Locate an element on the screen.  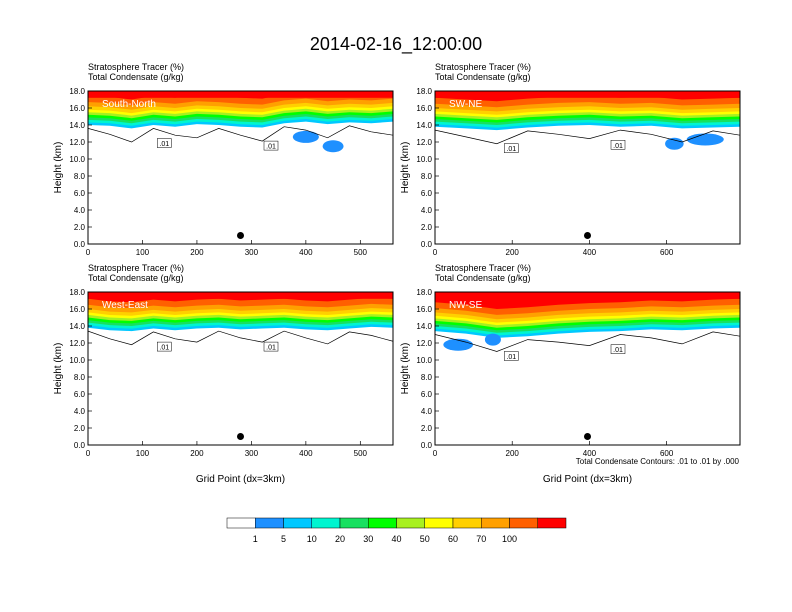
panel-label: West-East is located at coordinates (125, 305).